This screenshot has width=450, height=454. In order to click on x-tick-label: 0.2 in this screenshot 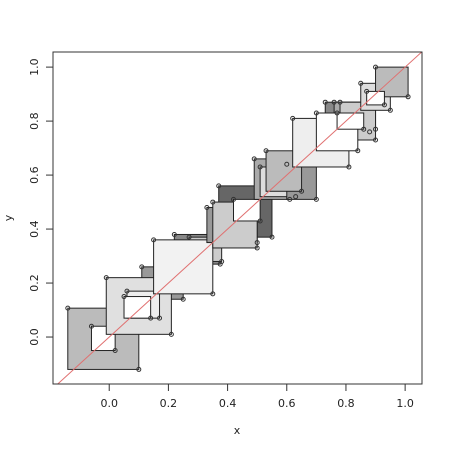, I will do `click(169, 403)`.